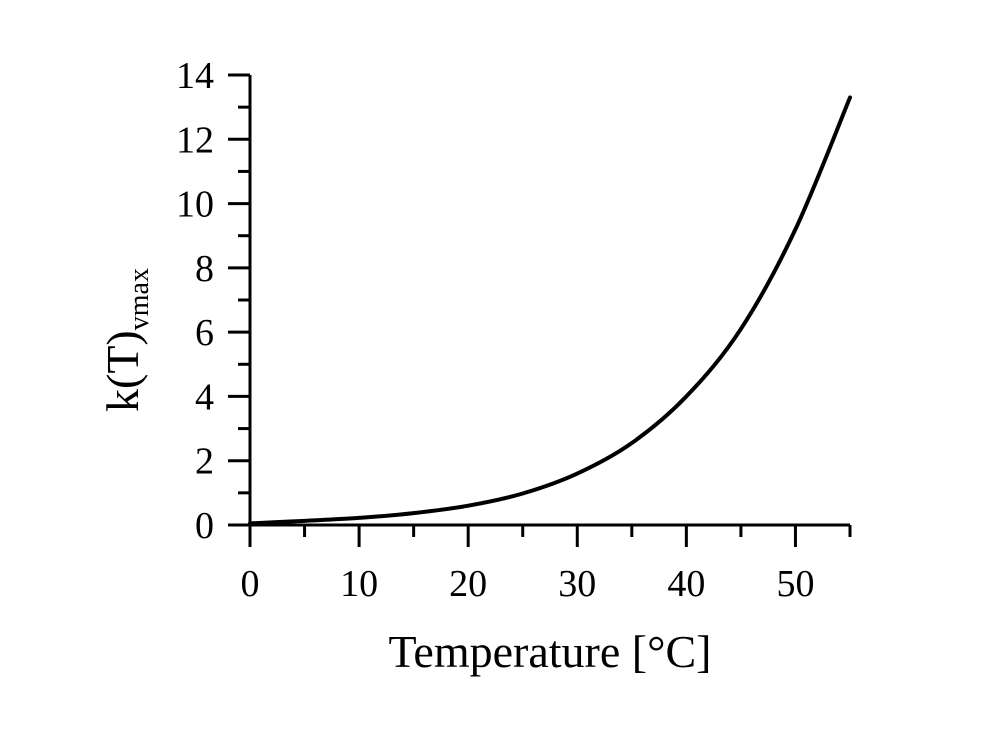 This screenshot has height=750, width=1000. I want to click on y-tick-label: 8, so click(204, 269).